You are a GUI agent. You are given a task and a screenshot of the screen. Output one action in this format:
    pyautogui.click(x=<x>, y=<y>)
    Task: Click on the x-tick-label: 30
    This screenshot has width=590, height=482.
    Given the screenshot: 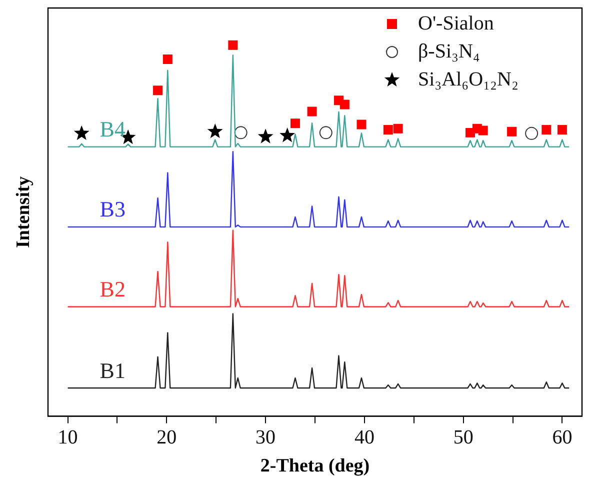 What is the action you would take?
    pyautogui.click(x=266, y=437)
    